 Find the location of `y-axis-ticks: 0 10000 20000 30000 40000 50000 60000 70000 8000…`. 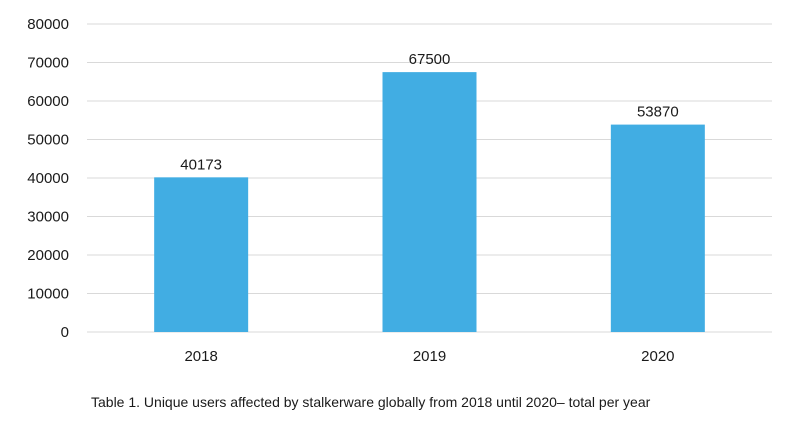

y-axis-ticks: 0 10000 20000 30000 40000 50000 60000 70000 8000… is located at coordinates (48, 178).